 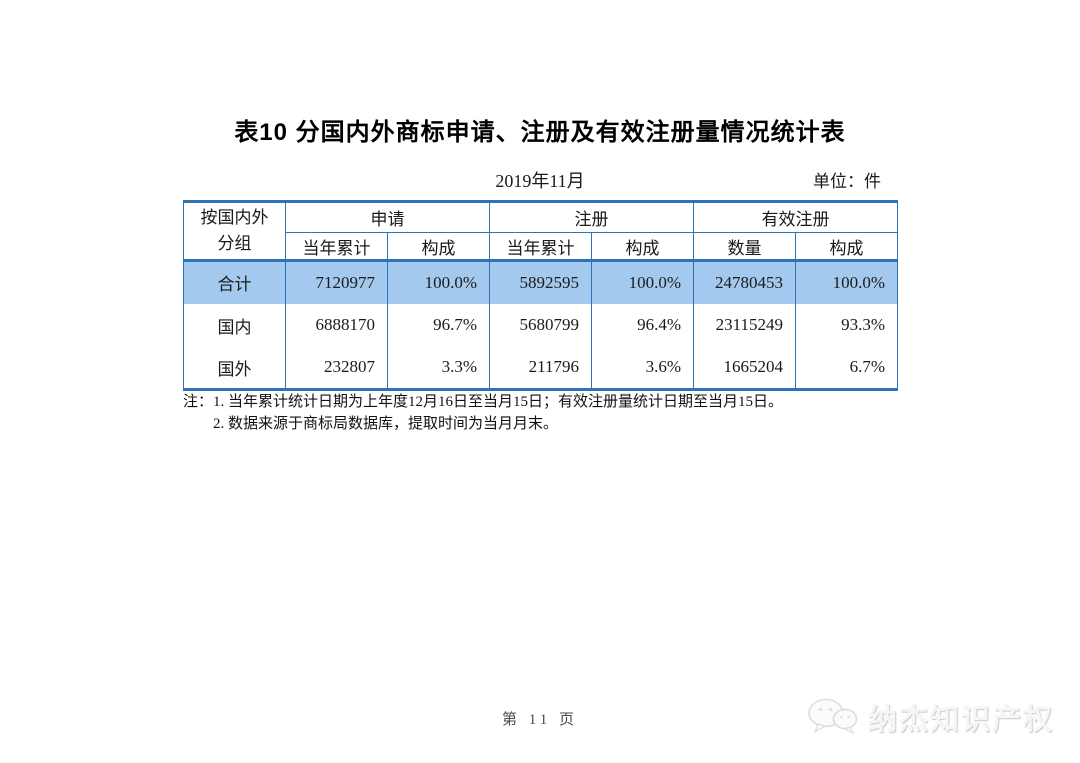 I want to click on header-app-share: 构成, so click(x=438, y=247).